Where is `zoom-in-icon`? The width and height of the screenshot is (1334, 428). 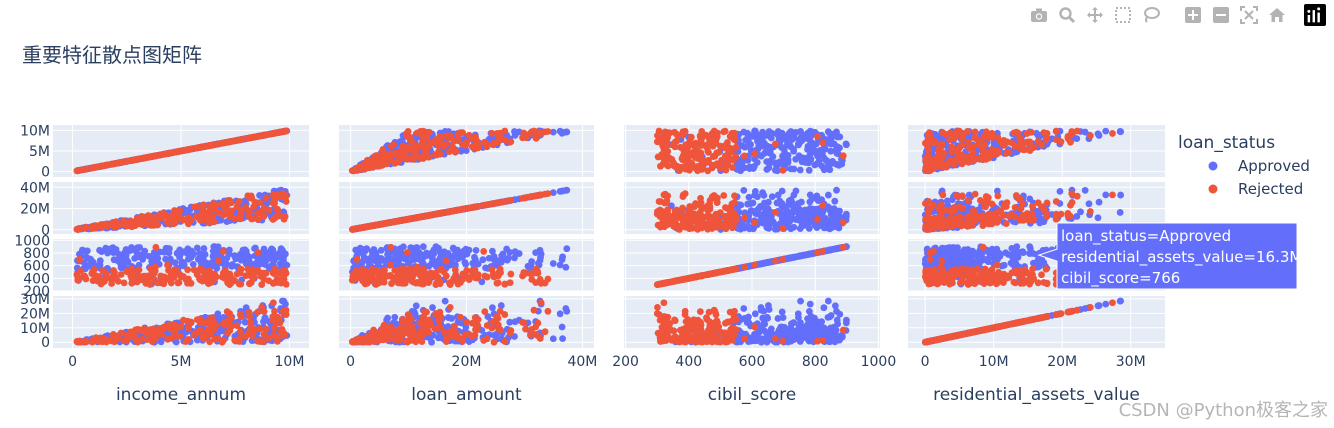 zoom-in-icon is located at coordinates (1193, 15).